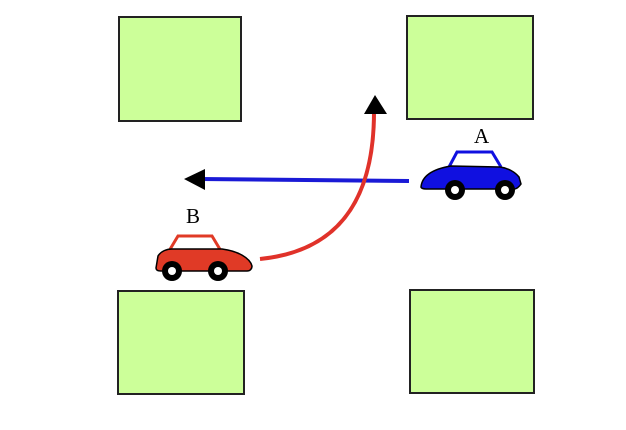  What do you see at coordinates (471, 177) in the screenshot?
I see `car-a-body` at bounding box center [471, 177].